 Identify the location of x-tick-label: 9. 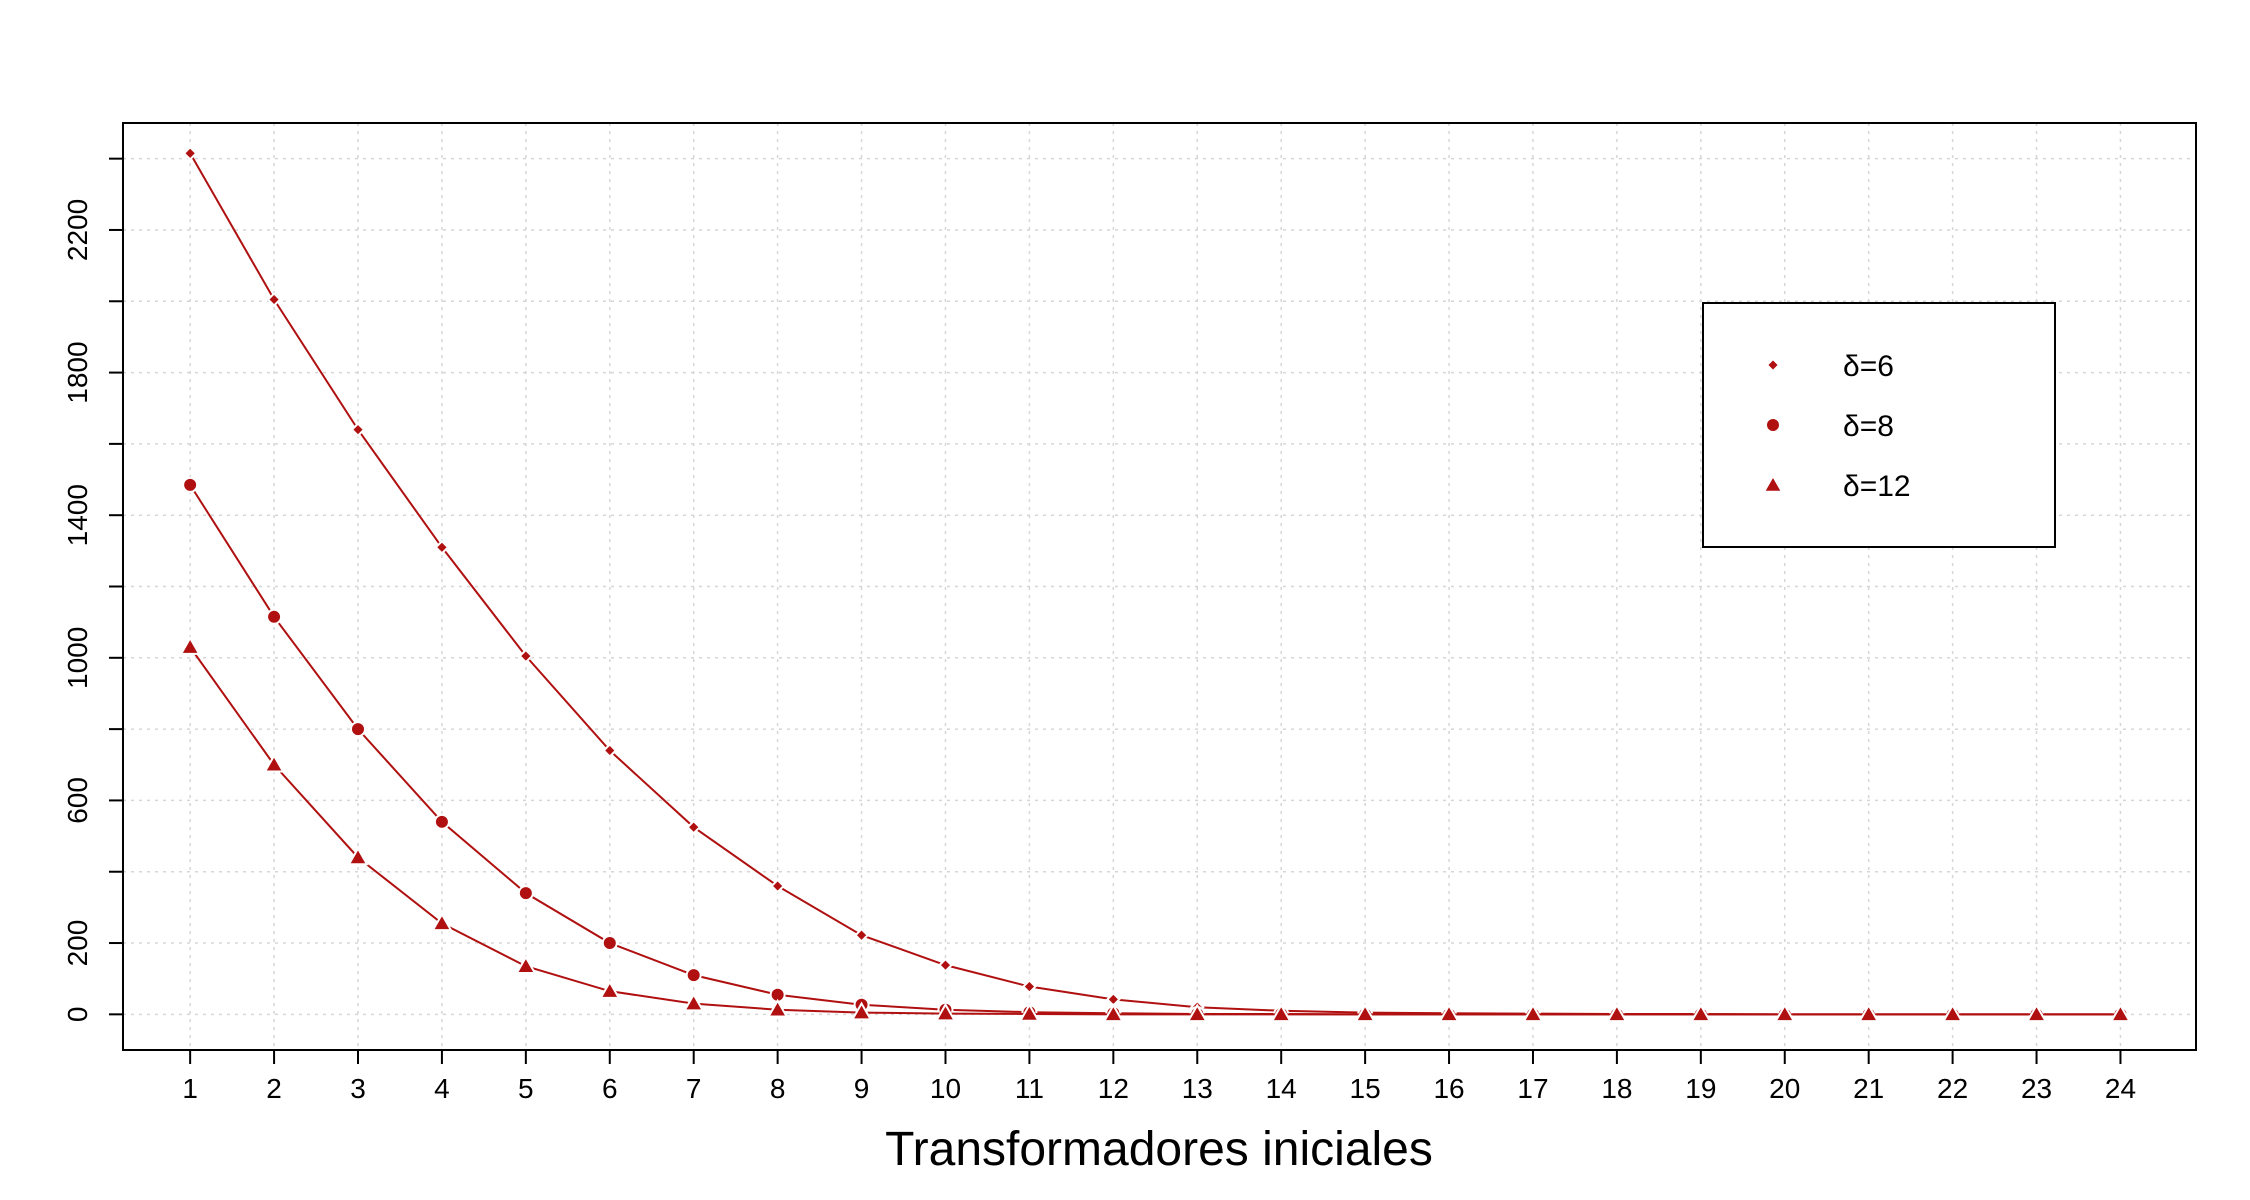
(862, 1088).